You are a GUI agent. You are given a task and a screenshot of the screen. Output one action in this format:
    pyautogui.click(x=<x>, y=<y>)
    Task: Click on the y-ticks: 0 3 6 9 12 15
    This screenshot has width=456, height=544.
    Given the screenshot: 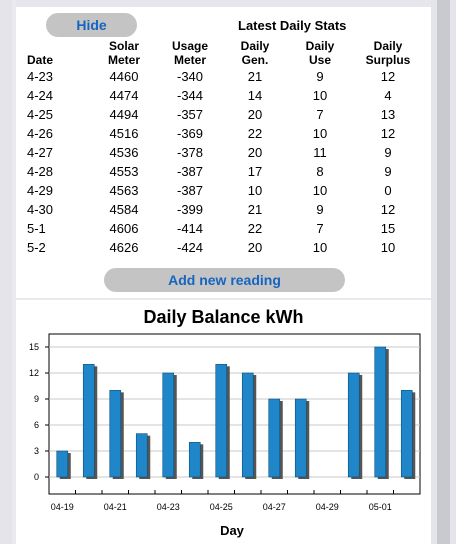 What is the action you would take?
    pyautogui.click(x=39, y=412)
    